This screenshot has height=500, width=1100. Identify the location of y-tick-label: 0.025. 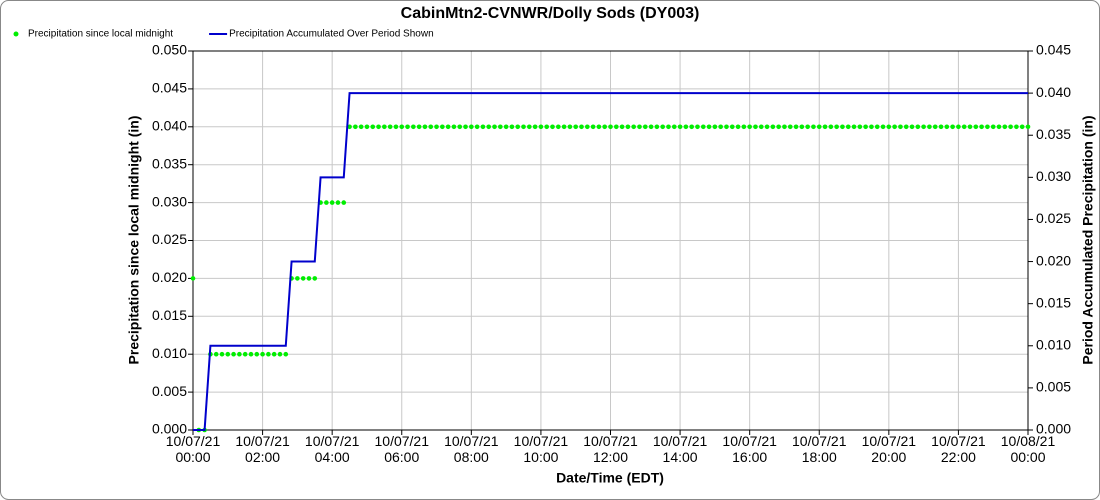
(169, 239).